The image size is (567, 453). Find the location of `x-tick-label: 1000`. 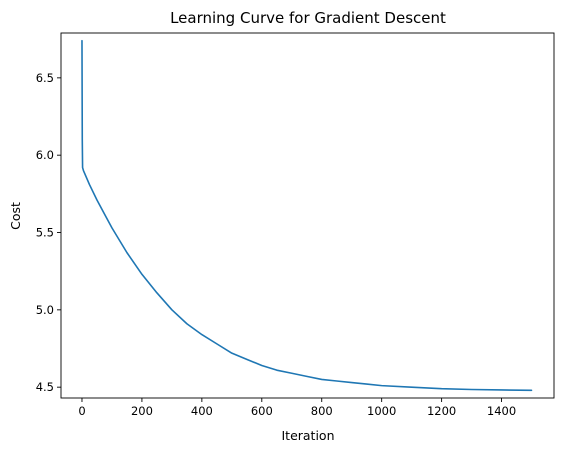

x-tick-label: 1000 is located at coordinates (381, 411).